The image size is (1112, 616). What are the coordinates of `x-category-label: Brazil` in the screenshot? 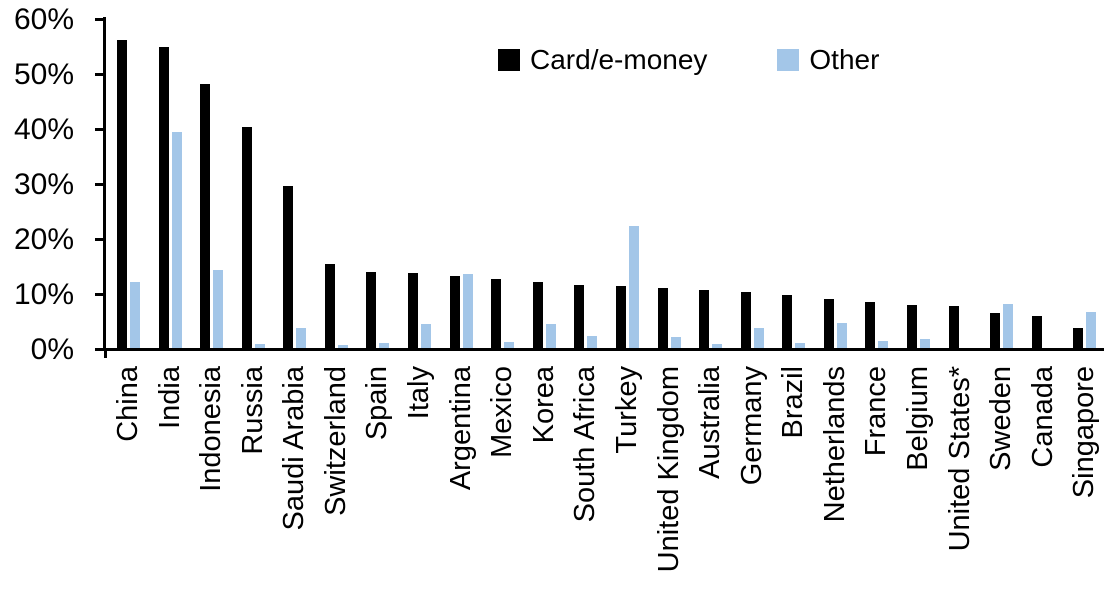 It's located at (793, 402).